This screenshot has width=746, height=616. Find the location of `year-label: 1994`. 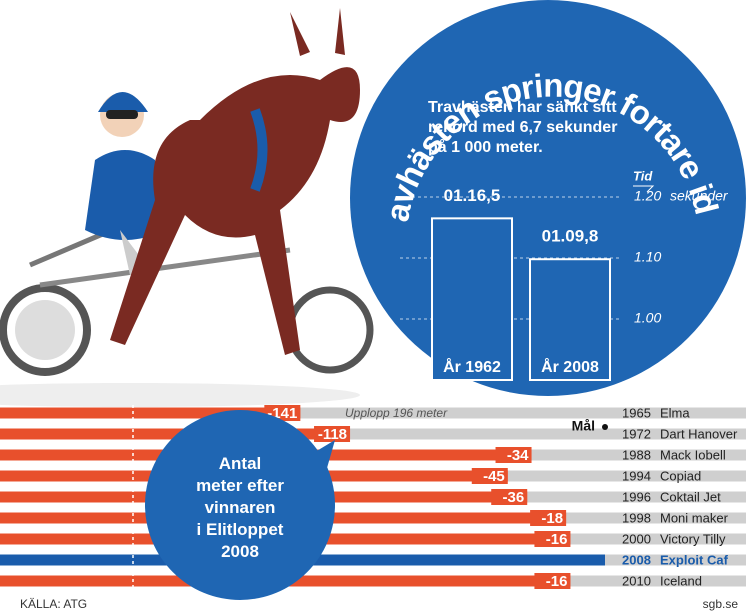

year-label: 1994 is located at coordinates (636, 475).